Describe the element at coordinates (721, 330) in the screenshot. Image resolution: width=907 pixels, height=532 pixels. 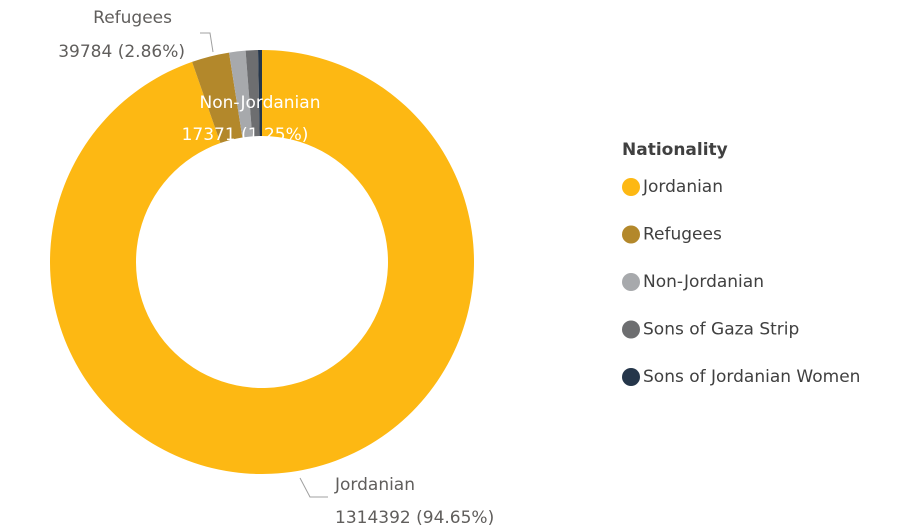
I see `legend-label: Sons of Gaza Strip` at that location.